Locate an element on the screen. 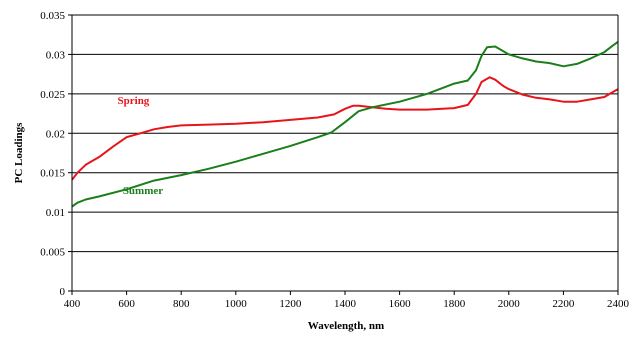 The width and height of the screenshot is (643, 337). series-label-spring: Spring is located at coordinates (134, 101).